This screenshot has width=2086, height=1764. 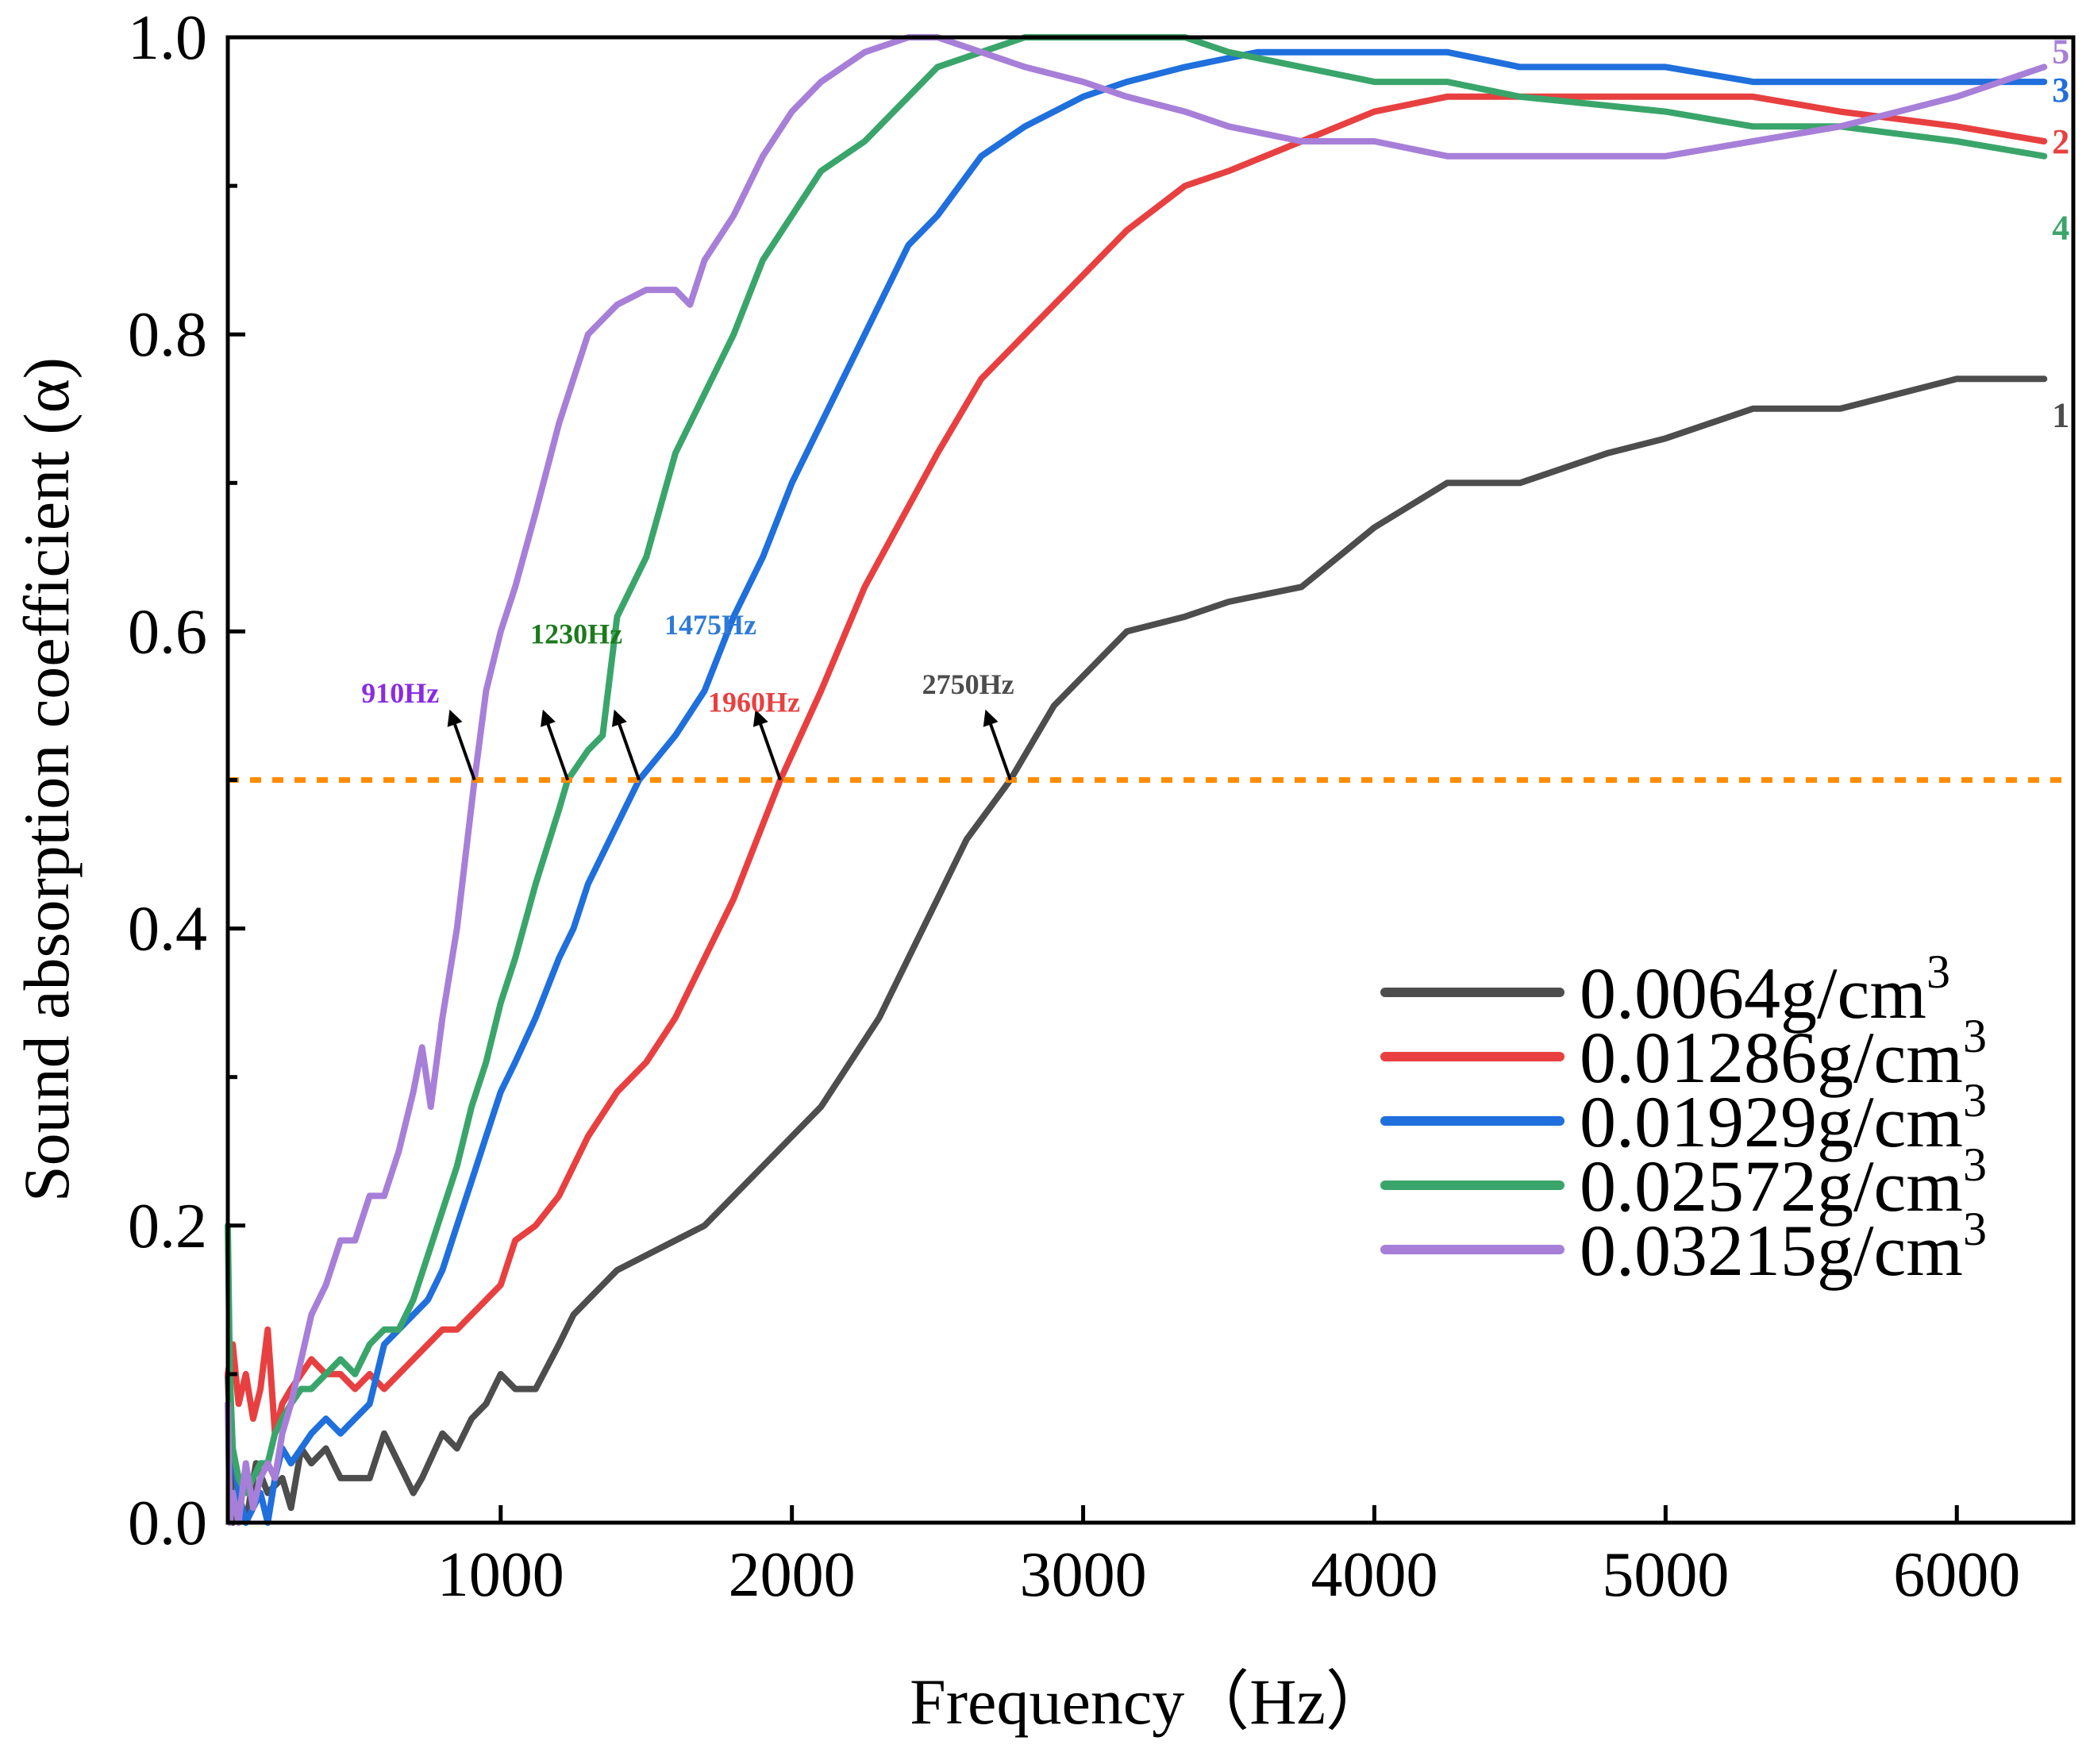 I want to click on x-tick-label: 1000, so click(x=500, y=1575).